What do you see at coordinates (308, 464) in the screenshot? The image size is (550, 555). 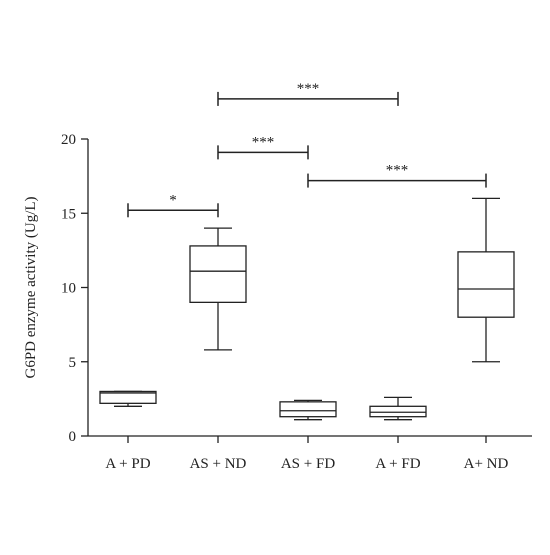 I see `x-tick-label: AS + FD` at bounding box center [308, 464].